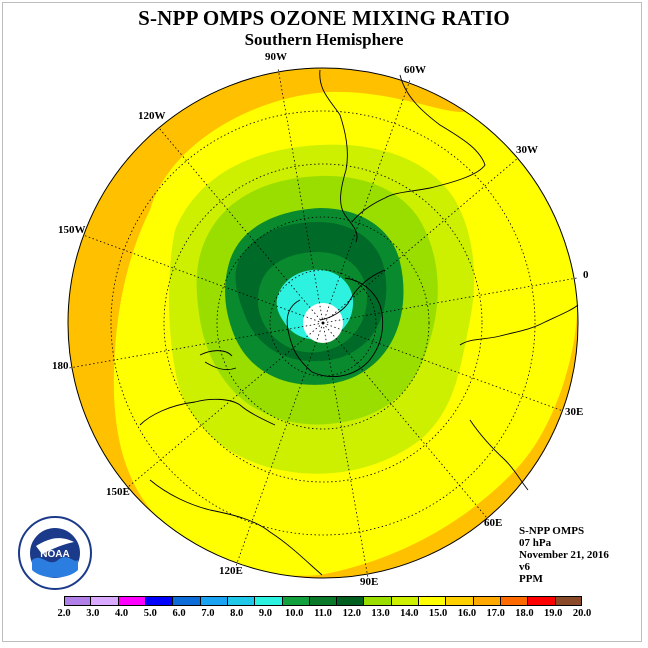  What do you see at coordinates (335, 327) in the screenshot?
I see `coast-antarctica` at bounding box center [335, 327].